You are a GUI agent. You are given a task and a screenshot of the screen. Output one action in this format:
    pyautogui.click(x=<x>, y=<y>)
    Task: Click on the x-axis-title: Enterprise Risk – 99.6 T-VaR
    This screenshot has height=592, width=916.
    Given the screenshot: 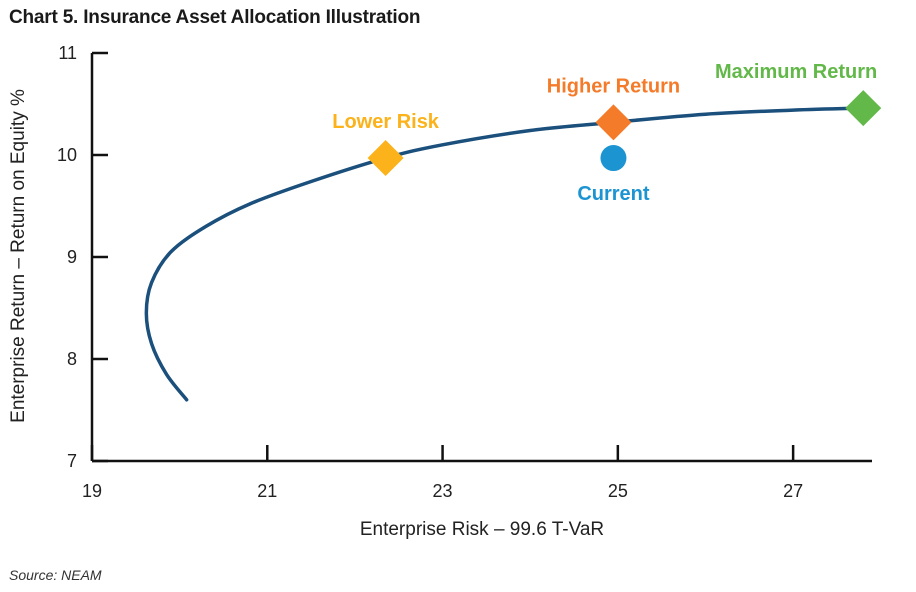 What is the action you would take?
    pyautogui.click(x=482, y=529)
    